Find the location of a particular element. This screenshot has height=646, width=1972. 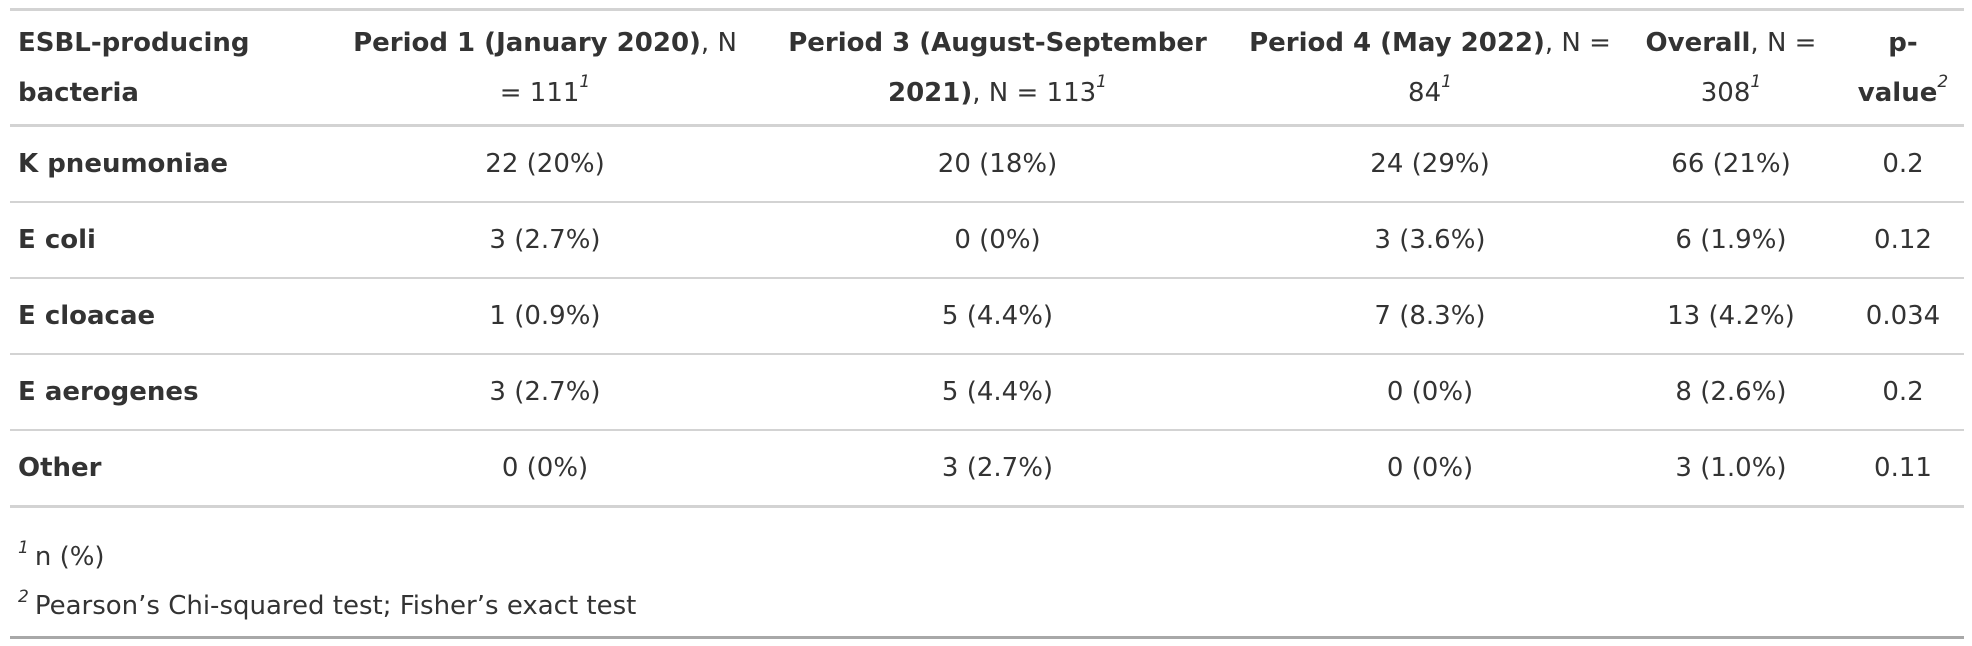

column-header-overall: Overall, N = 3081 is located at coordinates (1731, 67).